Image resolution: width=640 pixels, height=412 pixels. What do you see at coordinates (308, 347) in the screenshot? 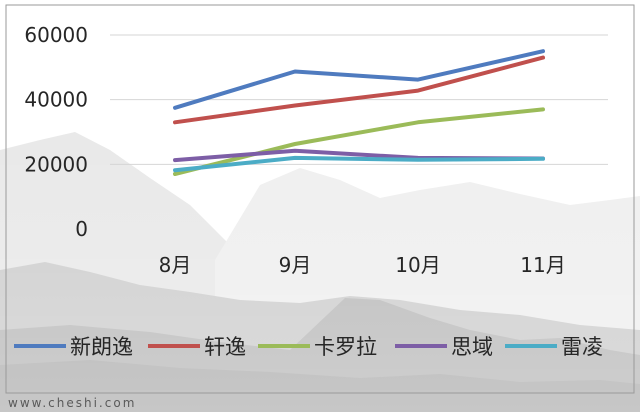
I see `legend: 新朗逸 轩逸 卡罗拉 思域 雷凌` at bounding box center [308, 347].